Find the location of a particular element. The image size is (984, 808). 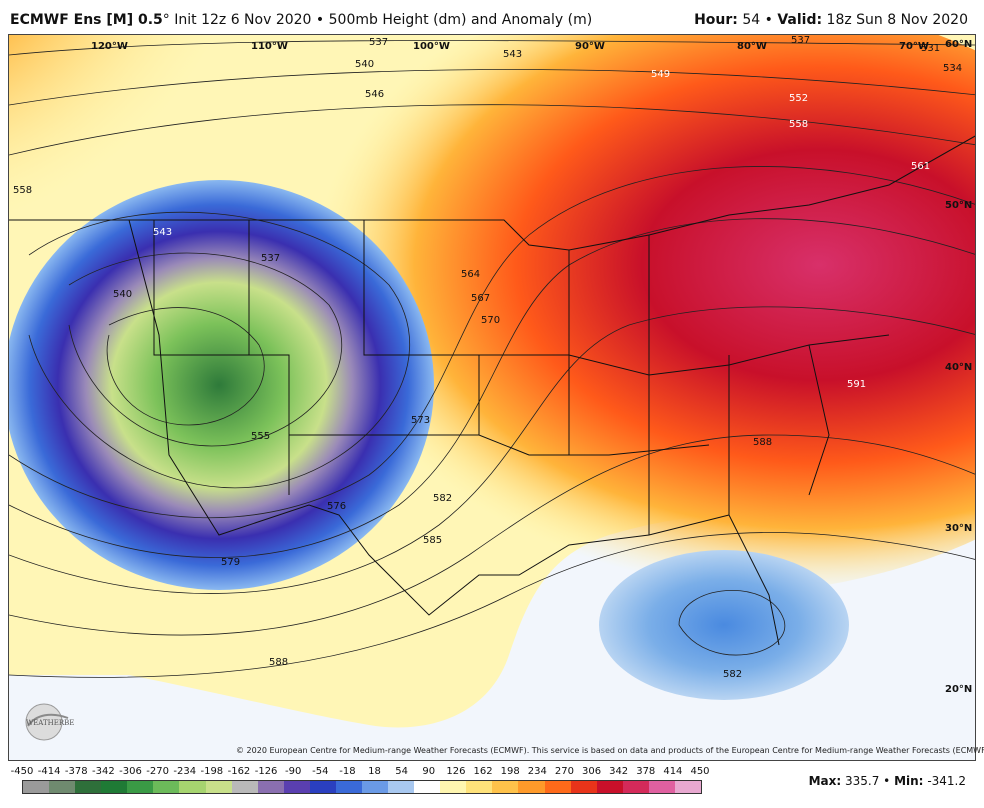

contour-label: 561 is located at coordinates (920, 166).